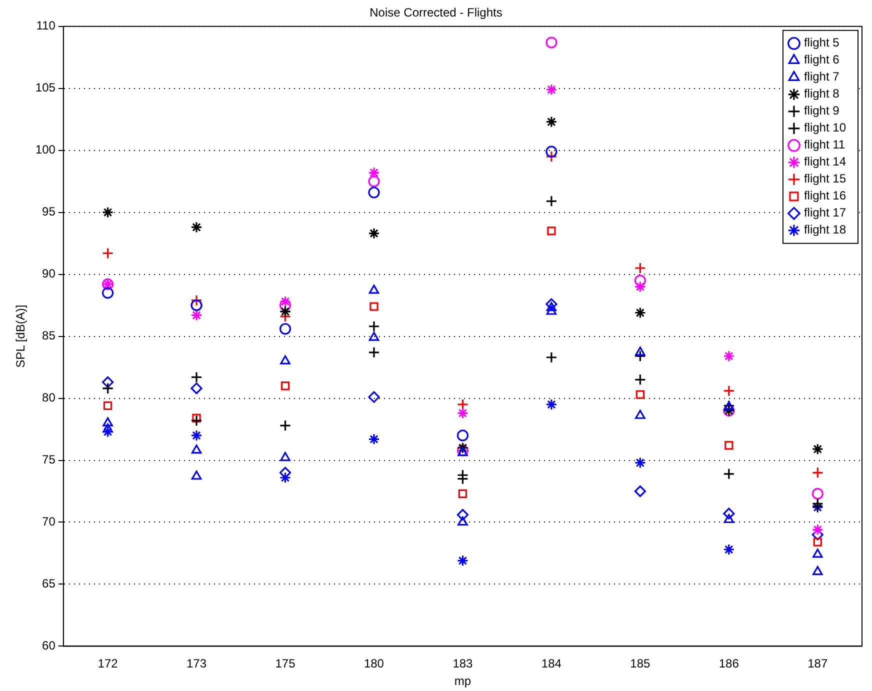  I want to click on y-tick-label: 95, so click(49, 211).